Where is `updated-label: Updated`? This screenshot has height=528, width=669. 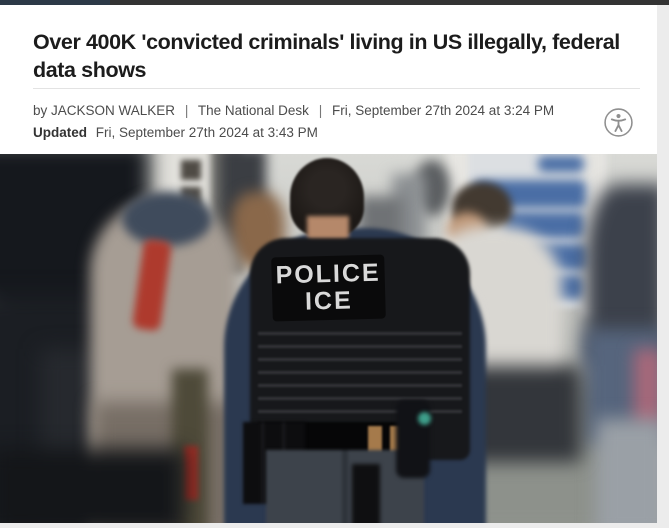
updated-label: Updated is located at coordinates (60, 132).